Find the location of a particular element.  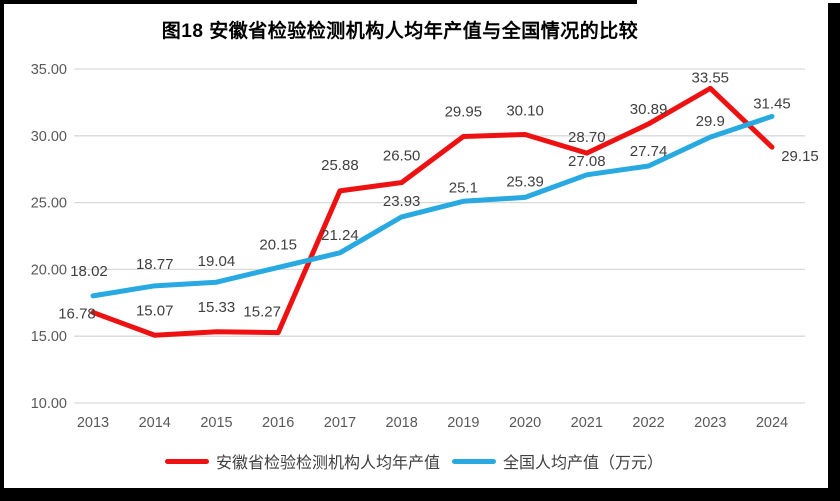

data-label-anhui: 16.78 is located at coordinates (77, 313).